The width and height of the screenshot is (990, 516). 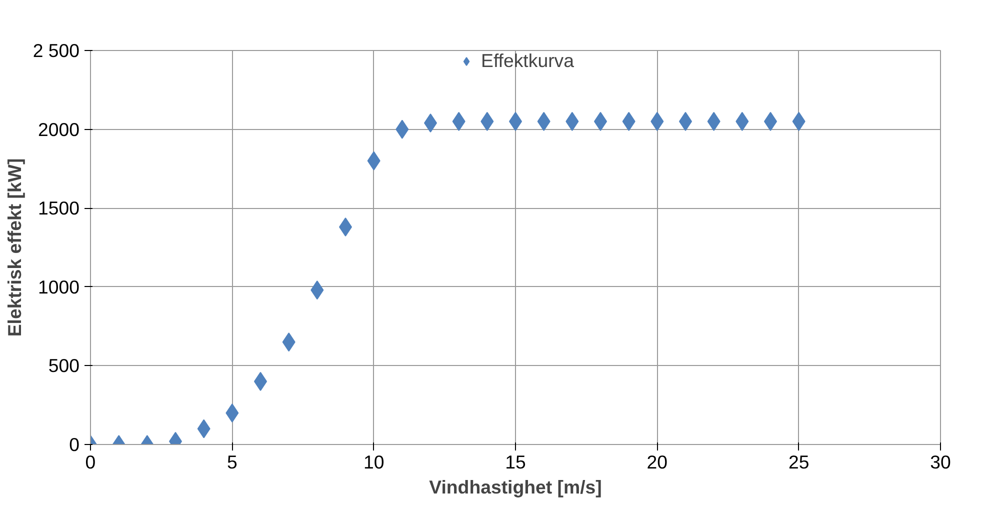 What do you see at coordinates (527, 61) in the screenshot?
I see `legend-label: Effektkurva` at bounding box center [527, 61].